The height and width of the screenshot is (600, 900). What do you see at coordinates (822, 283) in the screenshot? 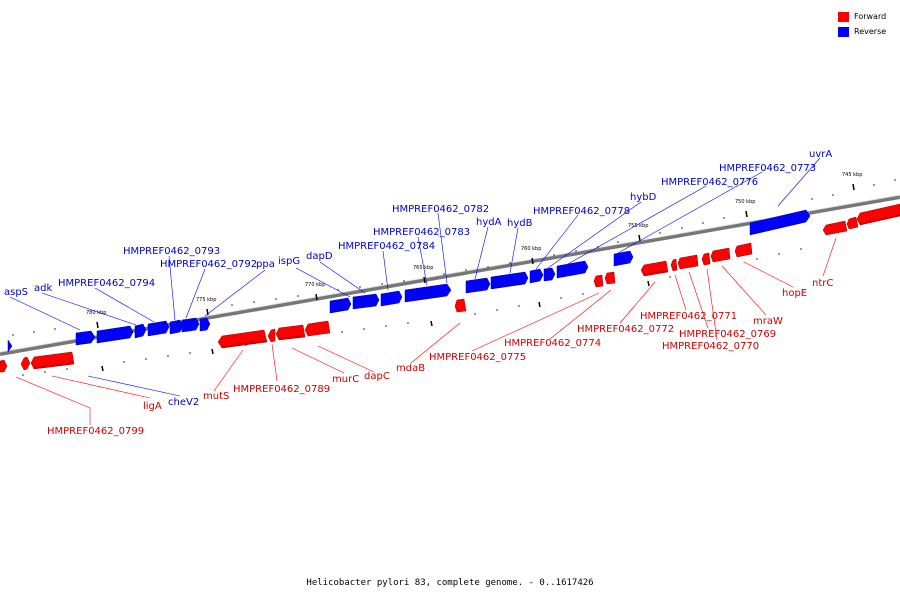
I see `gene-label: ntrC` at bounding box center [822, 283].